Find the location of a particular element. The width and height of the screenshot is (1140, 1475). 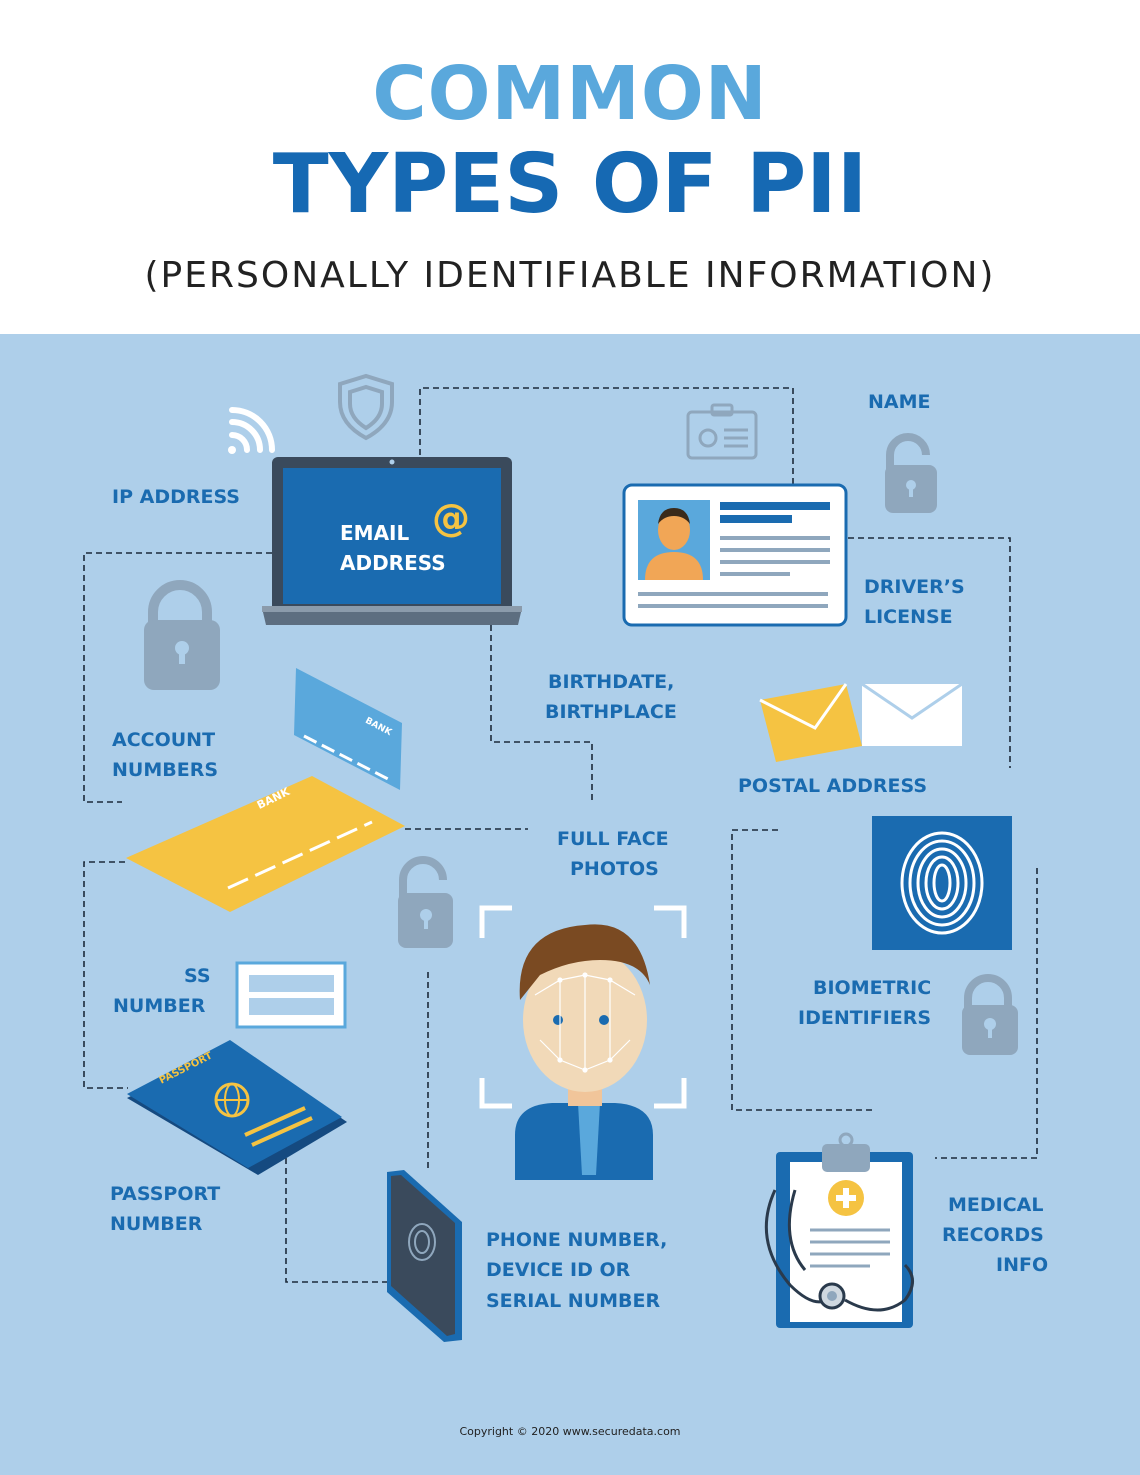

label-phone-line2: DEVICE ID OR is located at coordinates (558, 1270).